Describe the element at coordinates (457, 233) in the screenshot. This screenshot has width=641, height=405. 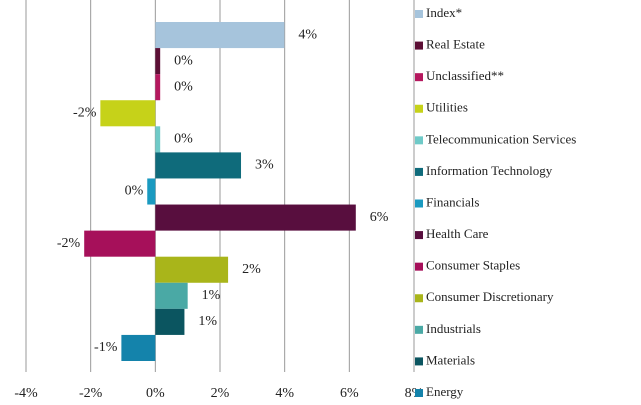
I see `legend-label: Health Care` at that location.